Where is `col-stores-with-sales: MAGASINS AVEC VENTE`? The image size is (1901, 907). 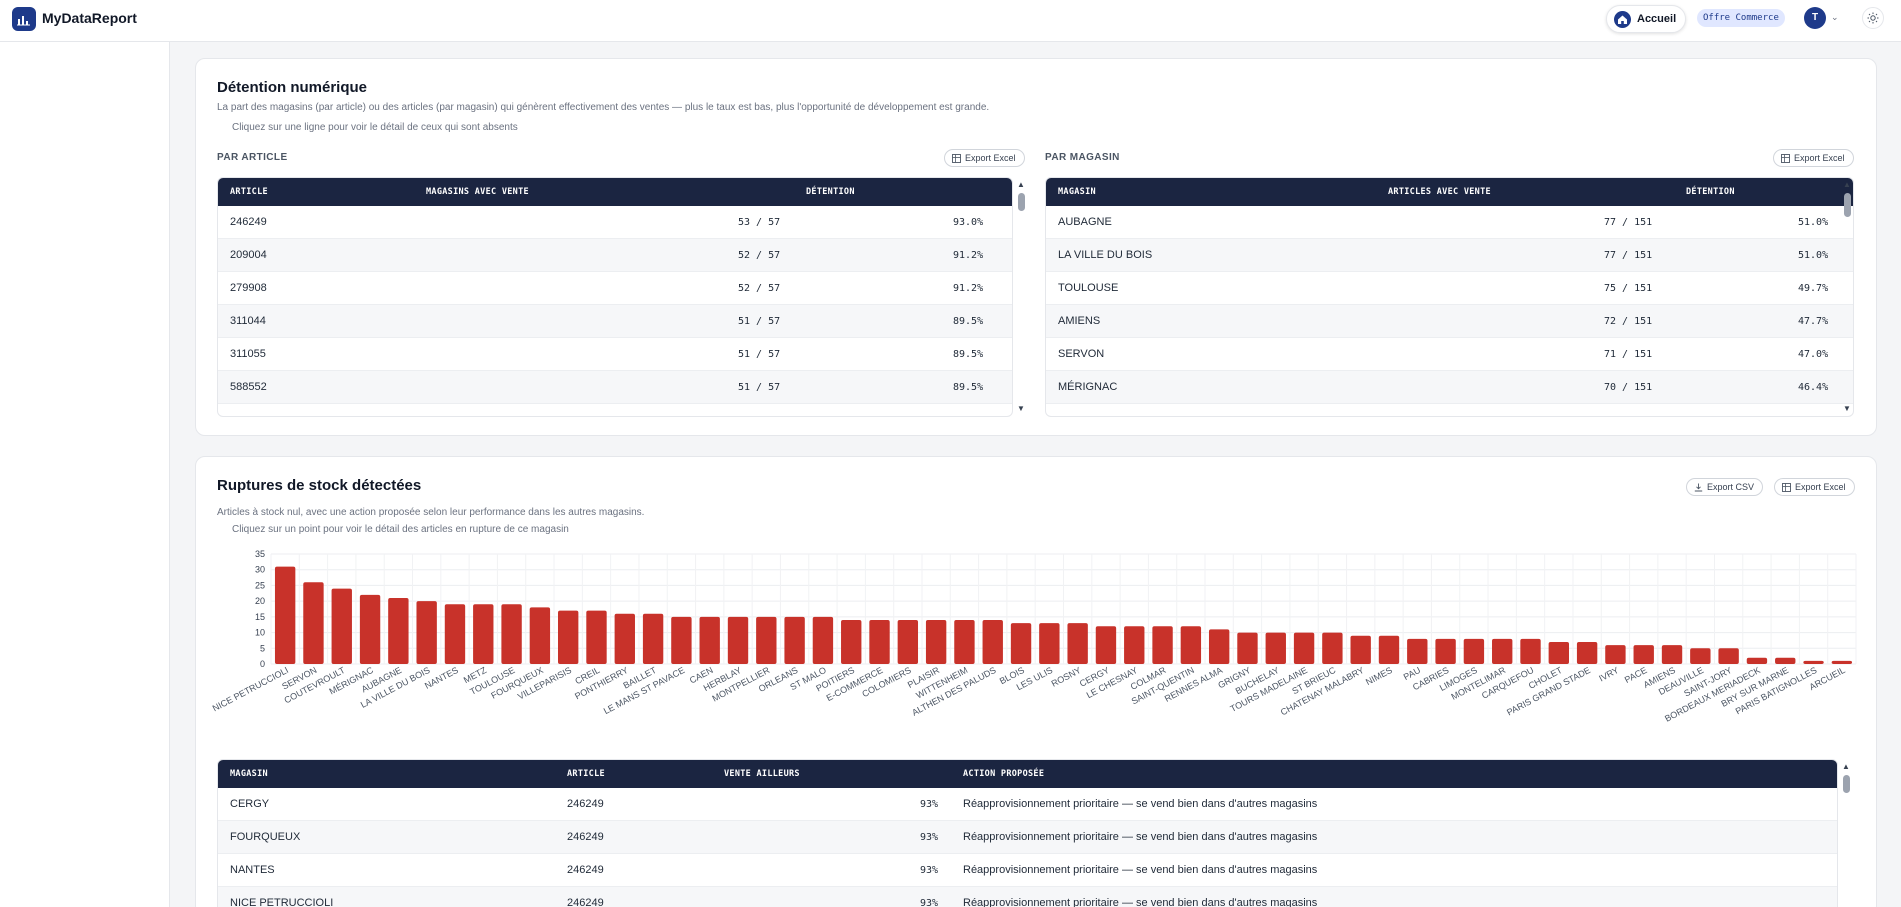
col-stores-with-sales: MAGASINS AVEC VENTE is located at coordinates (477, 192).